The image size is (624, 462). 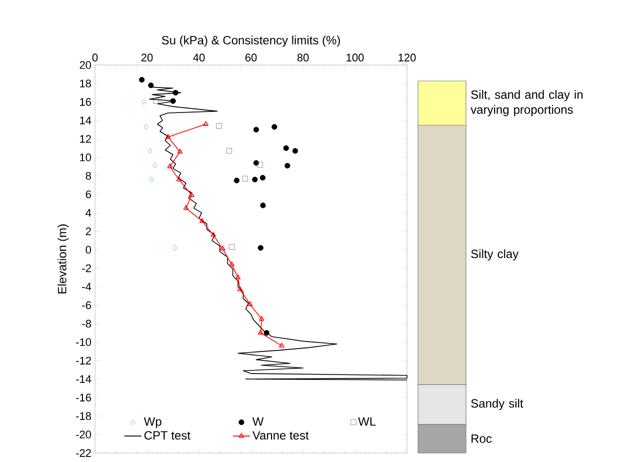 What do you see at coordinates (83, 398) in the screenshot?
I see `y-tick-label: -16` at bounding box center [83, 398].